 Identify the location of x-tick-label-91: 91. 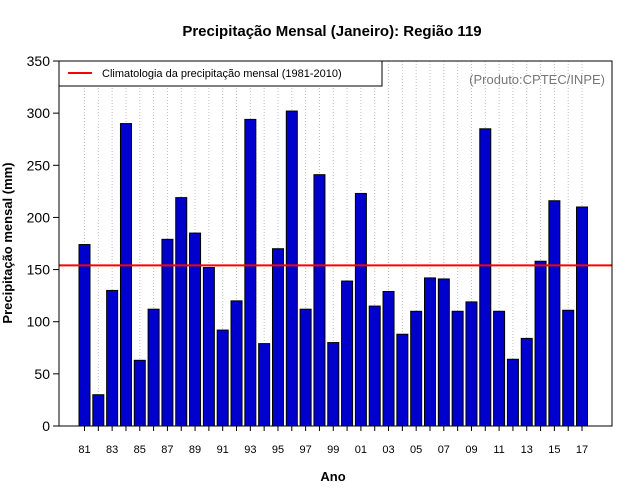
(223, 450).